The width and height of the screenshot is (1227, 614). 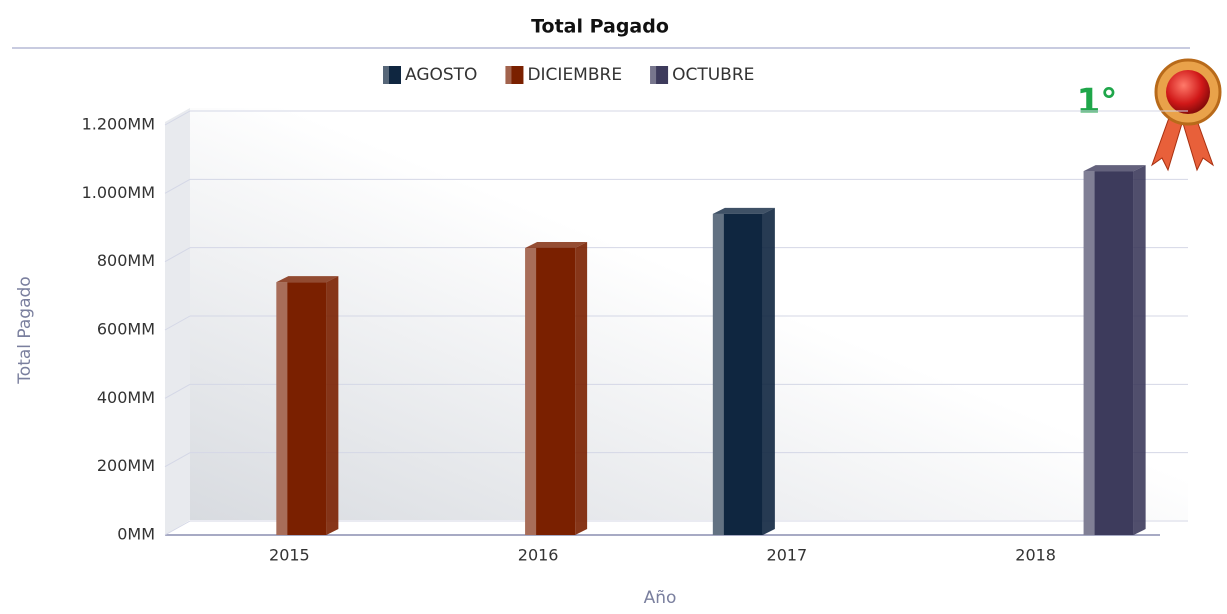 I want to click on side-wall, so click(x=177, y=321).